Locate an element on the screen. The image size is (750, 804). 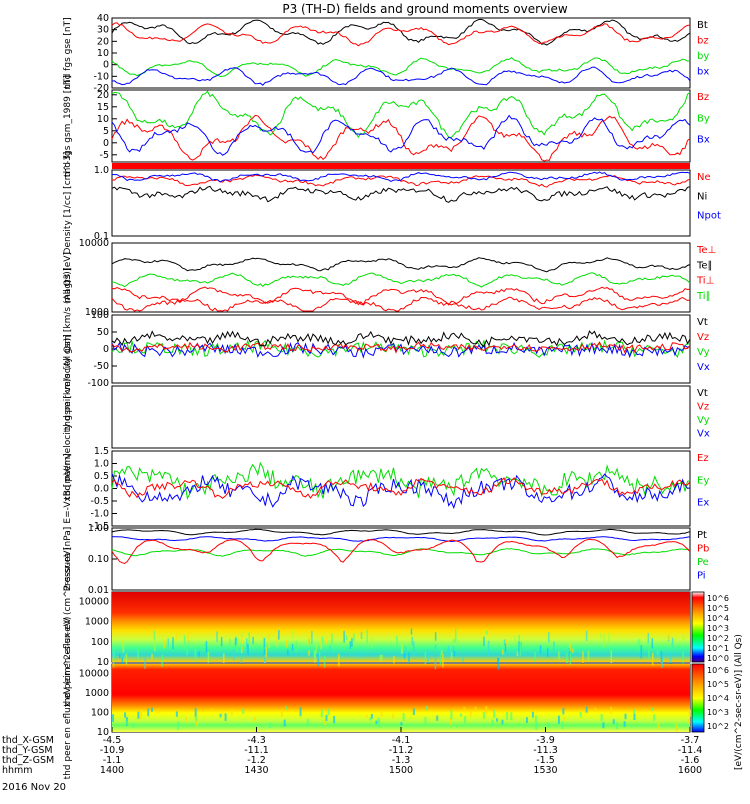
y-axis-label: thd fgs gse [nT] is located at coordinates (68, 52).